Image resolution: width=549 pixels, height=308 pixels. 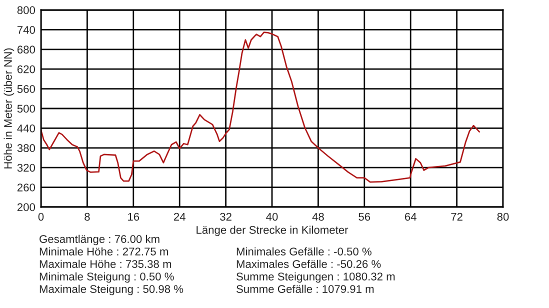 I want to click on y-tick-label: 560, so click(x=26, y=89).